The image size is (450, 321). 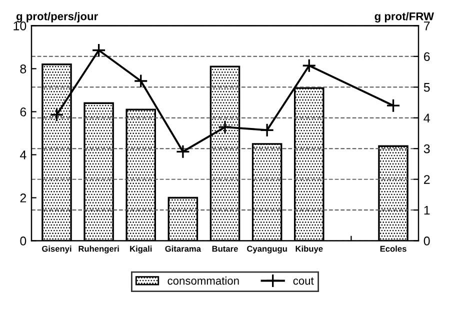 What do you see at coordinates (303, 281) in the screenshot?
I see `legend-label: cout` at bounding box center [303, 281].